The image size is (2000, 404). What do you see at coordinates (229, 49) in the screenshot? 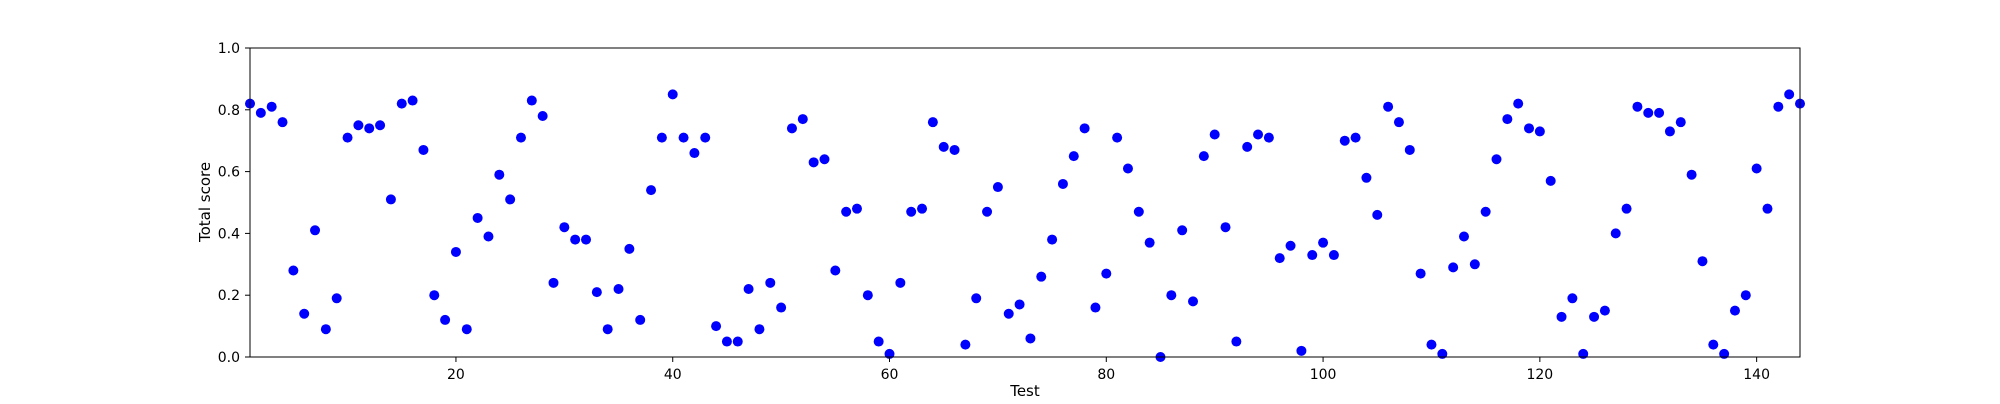
I see `y-tick-label: 1.0` at bounding box center [229, 49].